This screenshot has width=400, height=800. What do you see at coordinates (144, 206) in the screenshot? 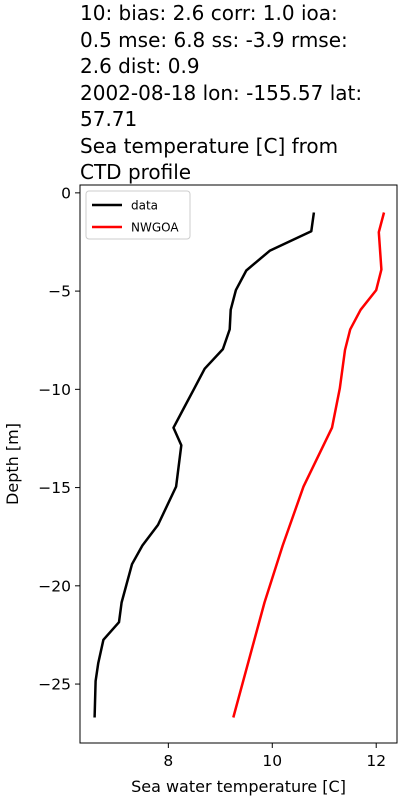
I see `legend-label-data: data` at bounding box center [144, 206].